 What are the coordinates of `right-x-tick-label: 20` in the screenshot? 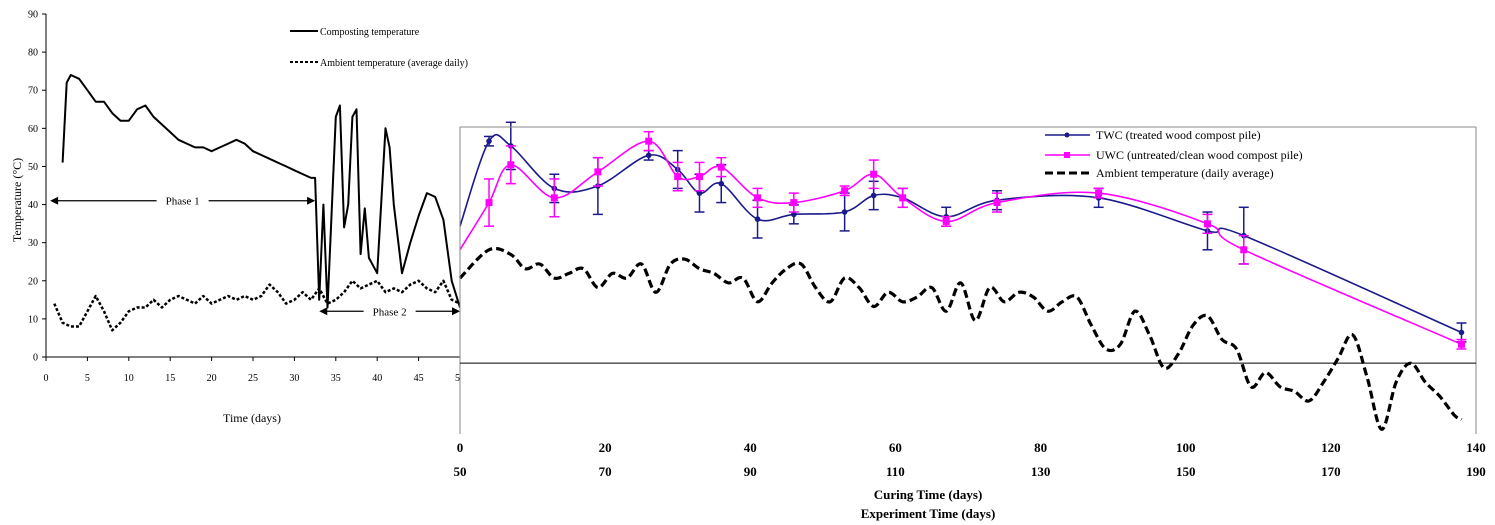 It's located at (605, 447).